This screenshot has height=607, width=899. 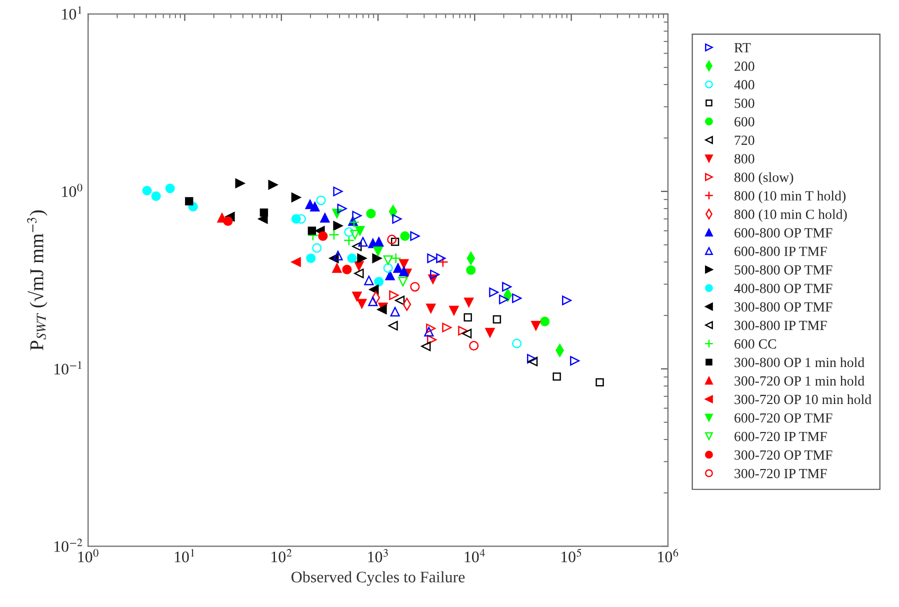 I want to click on legend-label: 400-800 OP TMF, so click(x=783, y=289).